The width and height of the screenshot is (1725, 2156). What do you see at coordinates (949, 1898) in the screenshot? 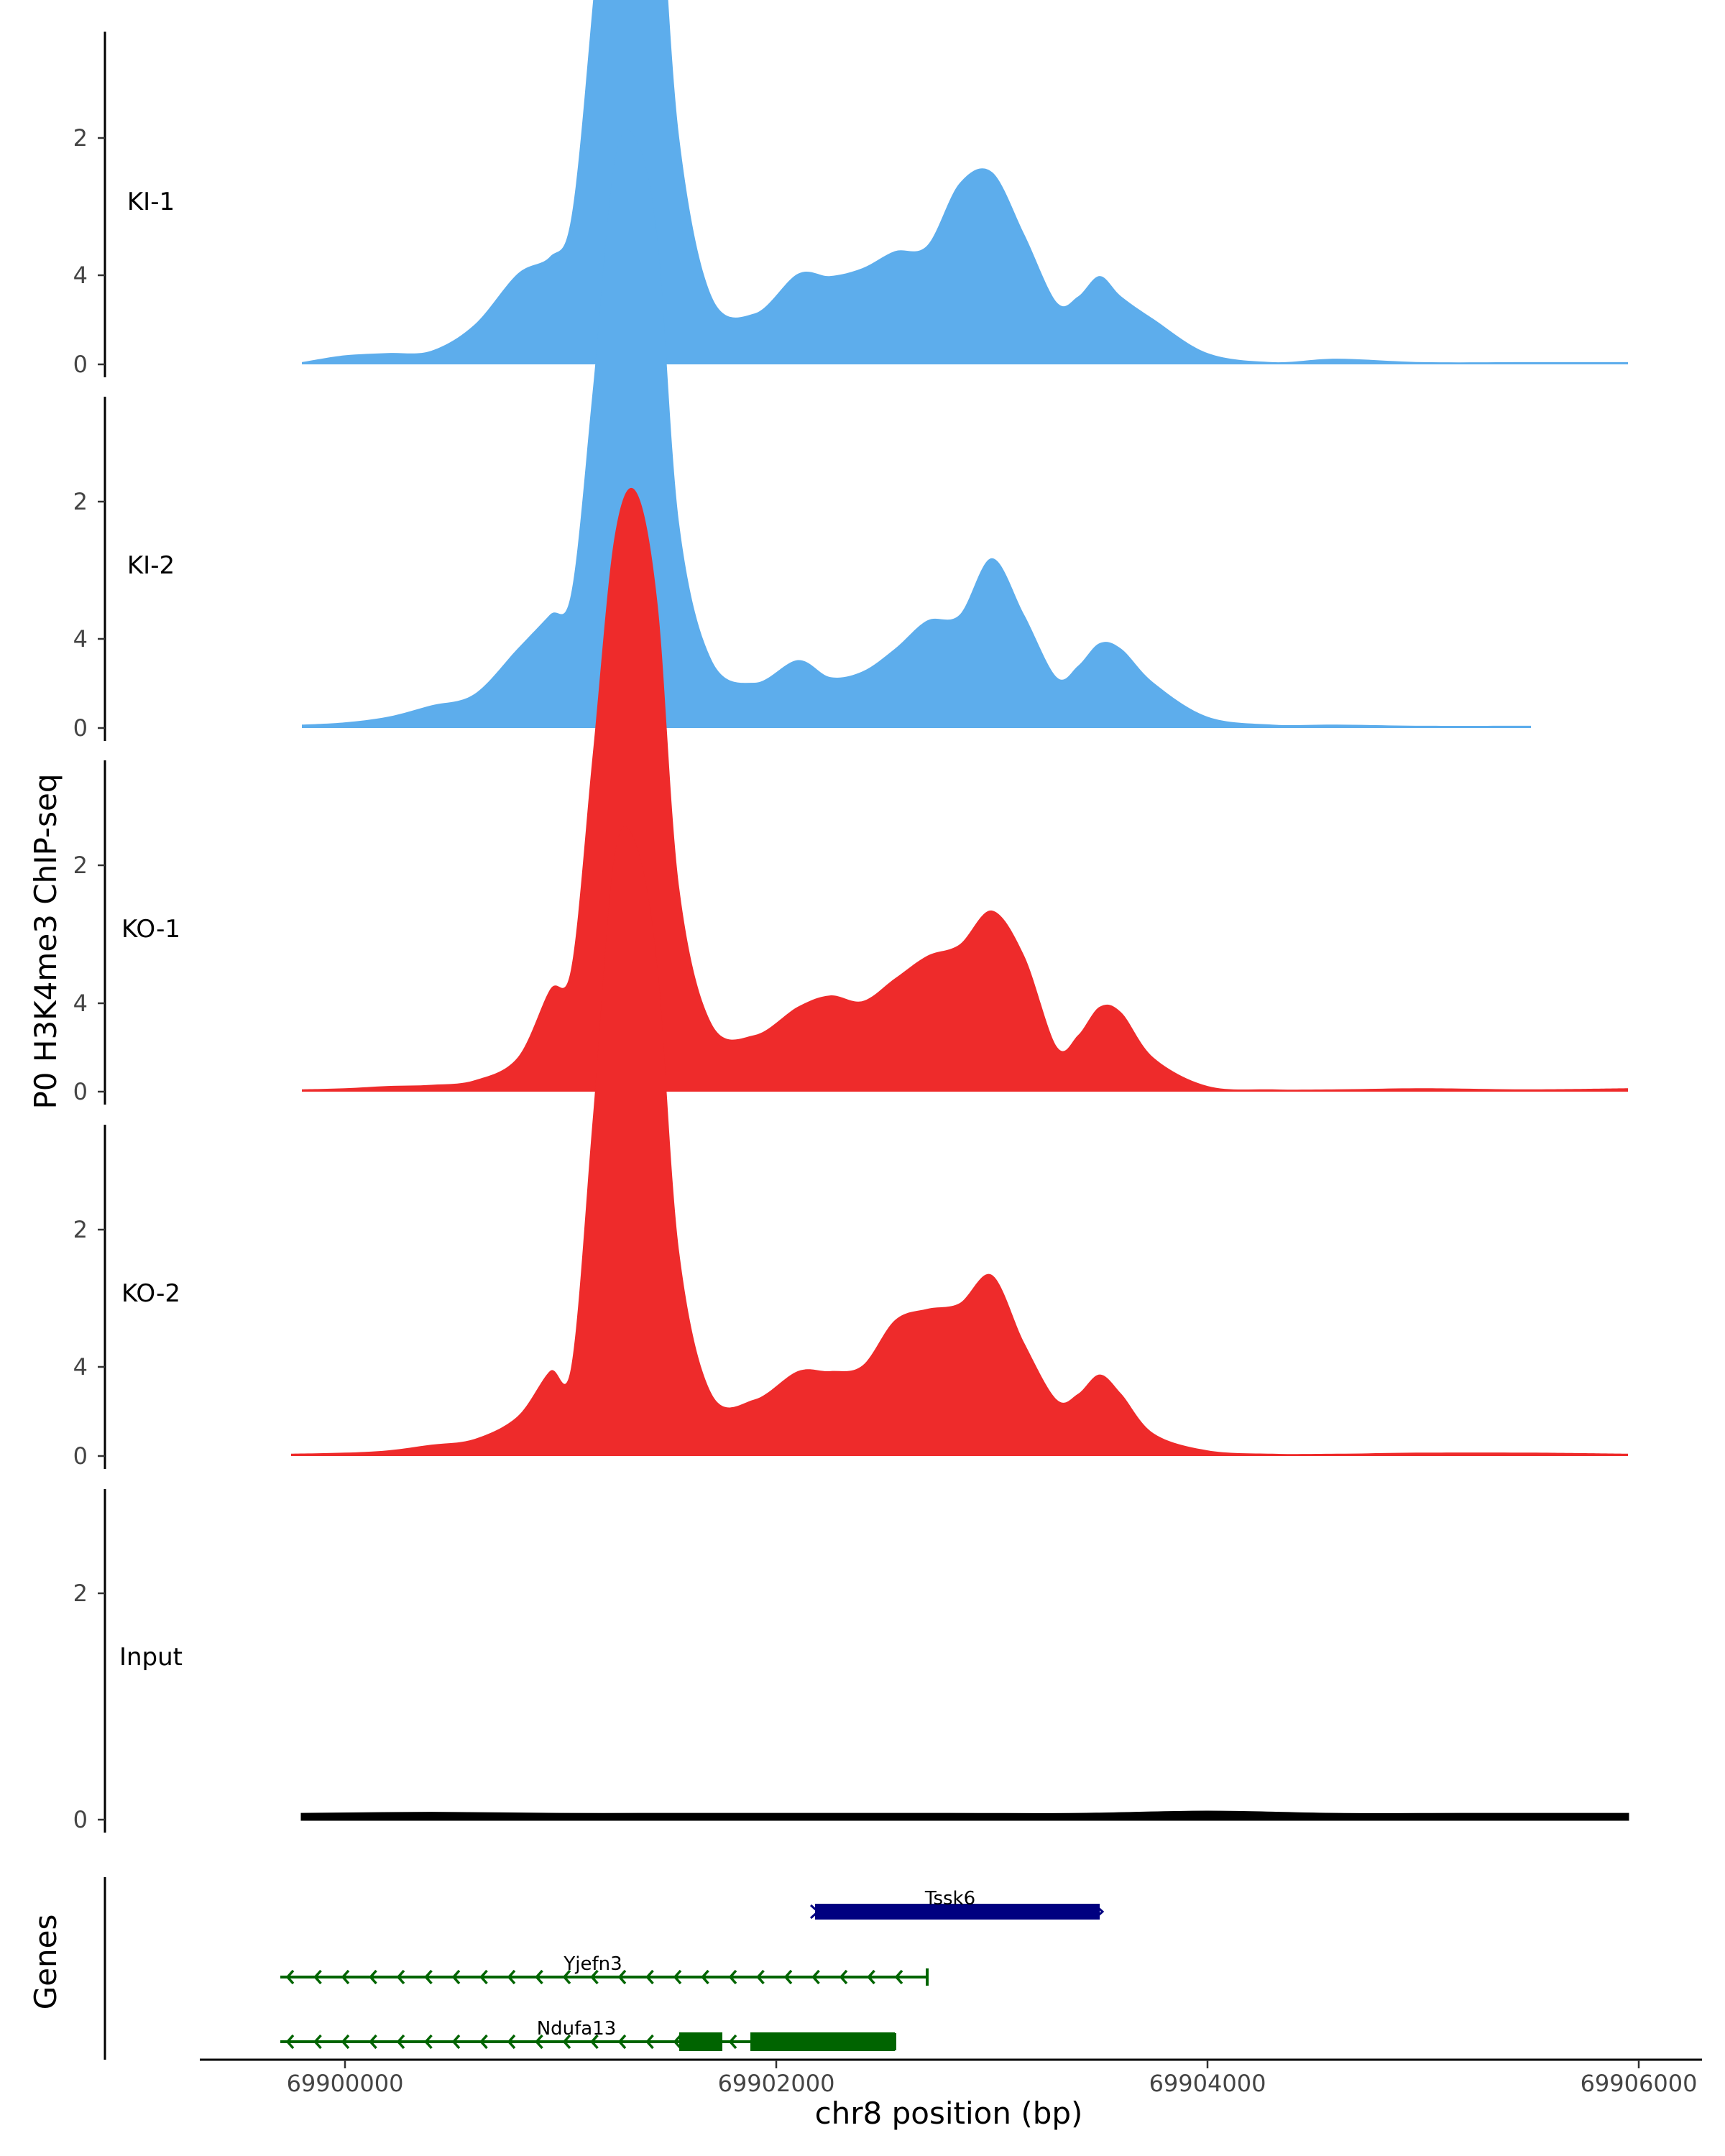
I see `gene-label: Tssk6` at bounding box center [949, 1898].